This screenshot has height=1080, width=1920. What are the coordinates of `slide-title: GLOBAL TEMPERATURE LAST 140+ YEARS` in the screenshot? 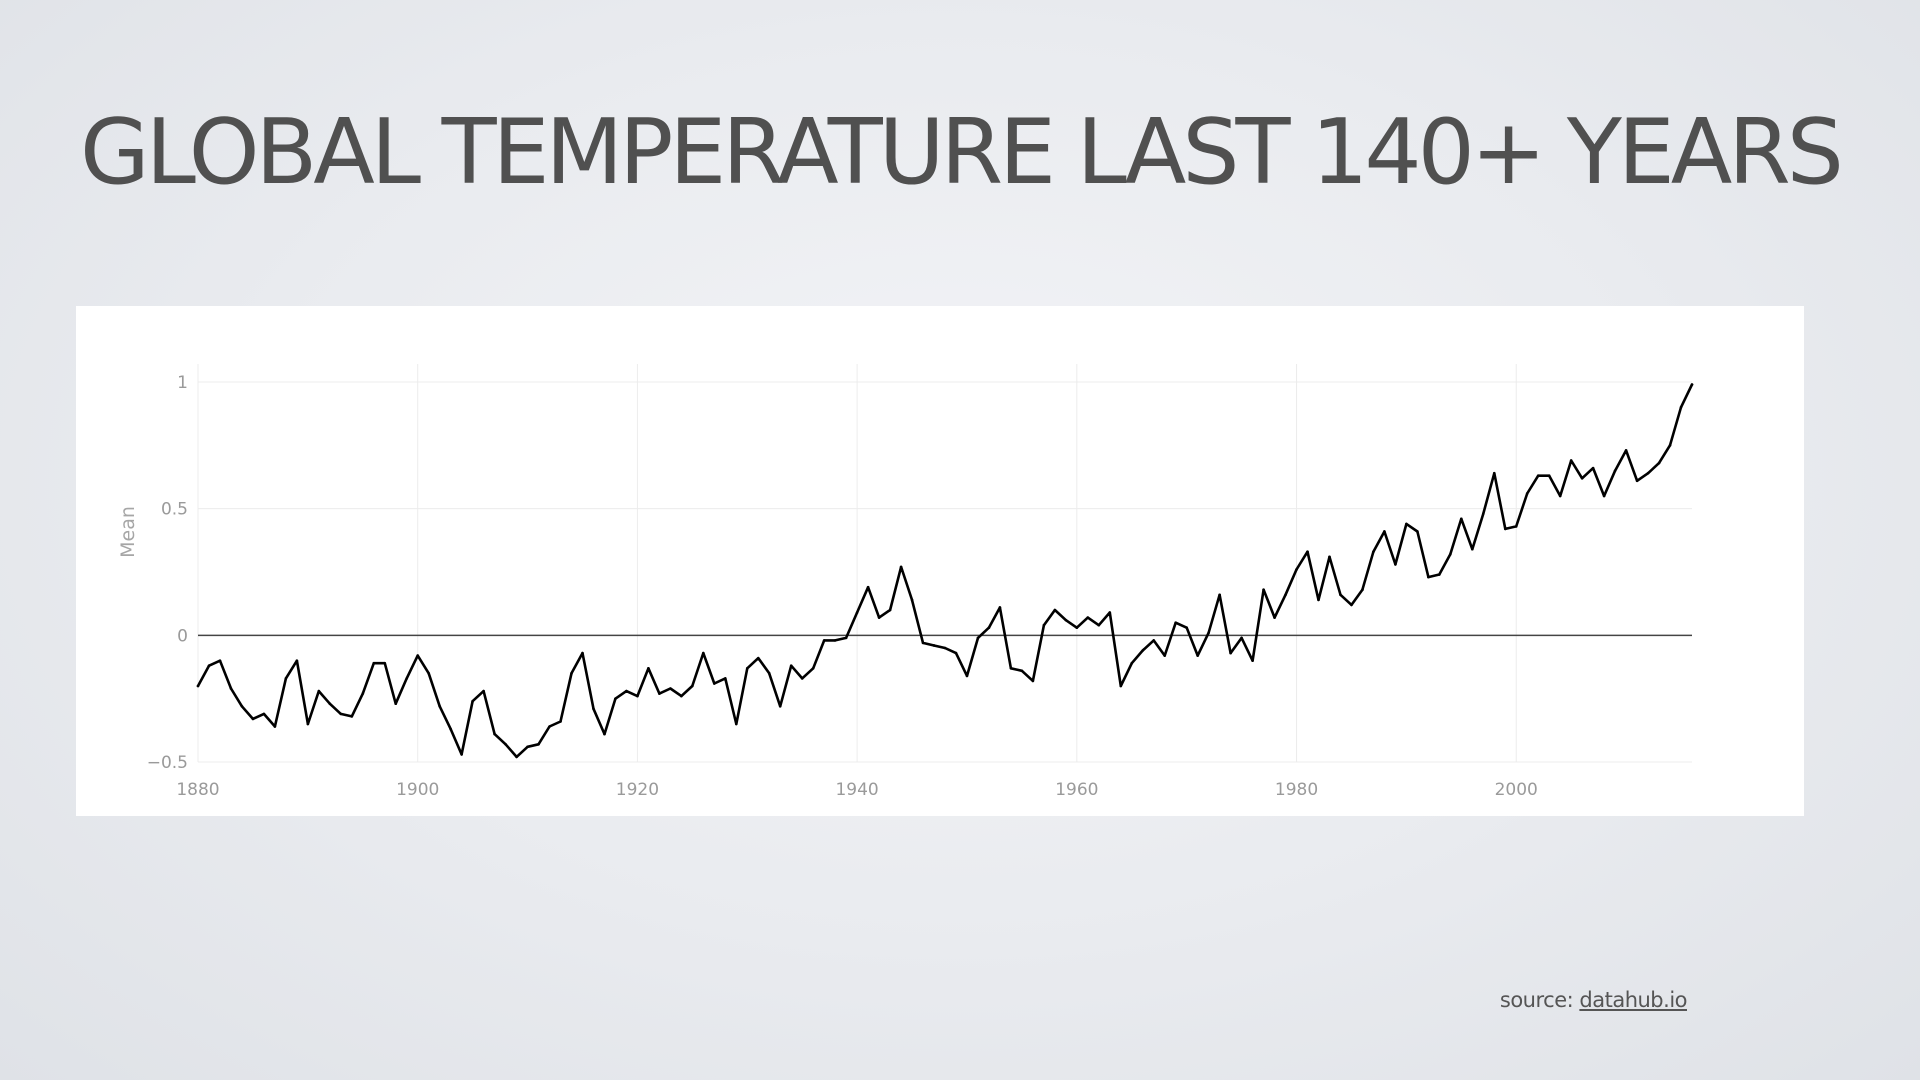 It's located at (962, 152).